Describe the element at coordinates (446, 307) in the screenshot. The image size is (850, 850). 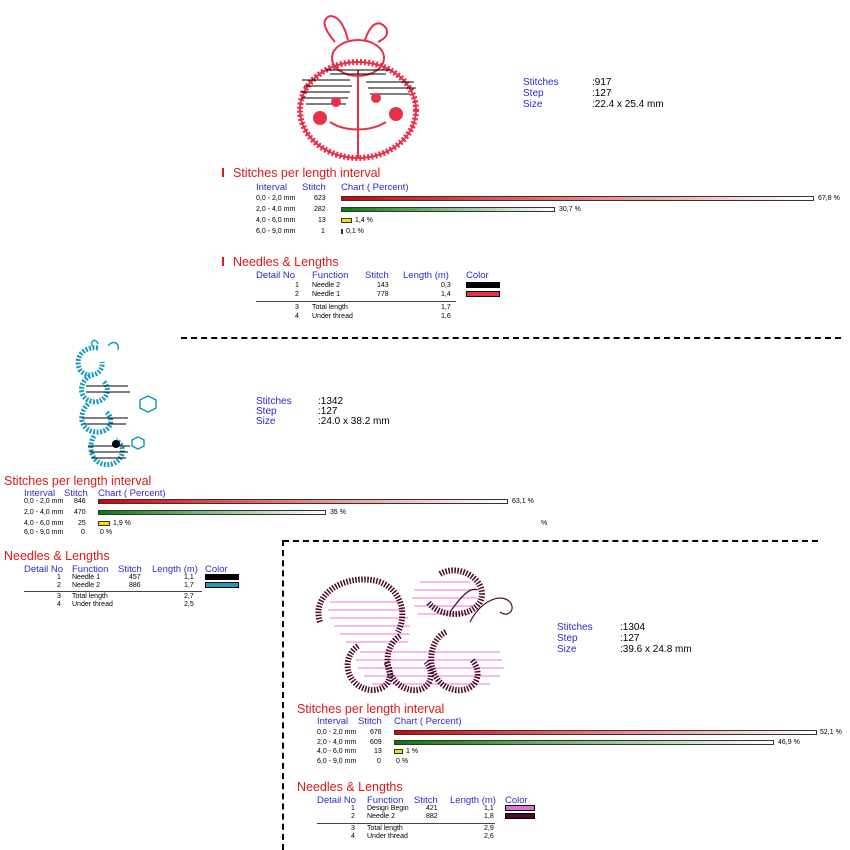
I see `total-length: 1,7` at that location.